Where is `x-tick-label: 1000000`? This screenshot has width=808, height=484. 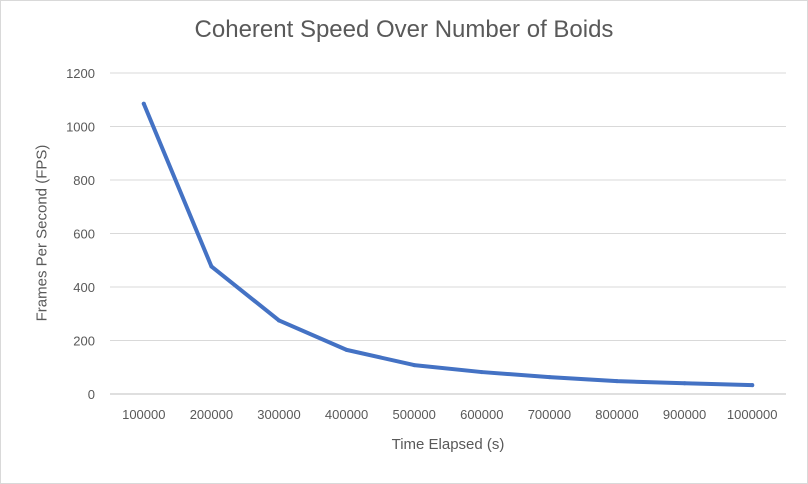 x-tick-label: 1000000 is located at coordinates (752, 414).